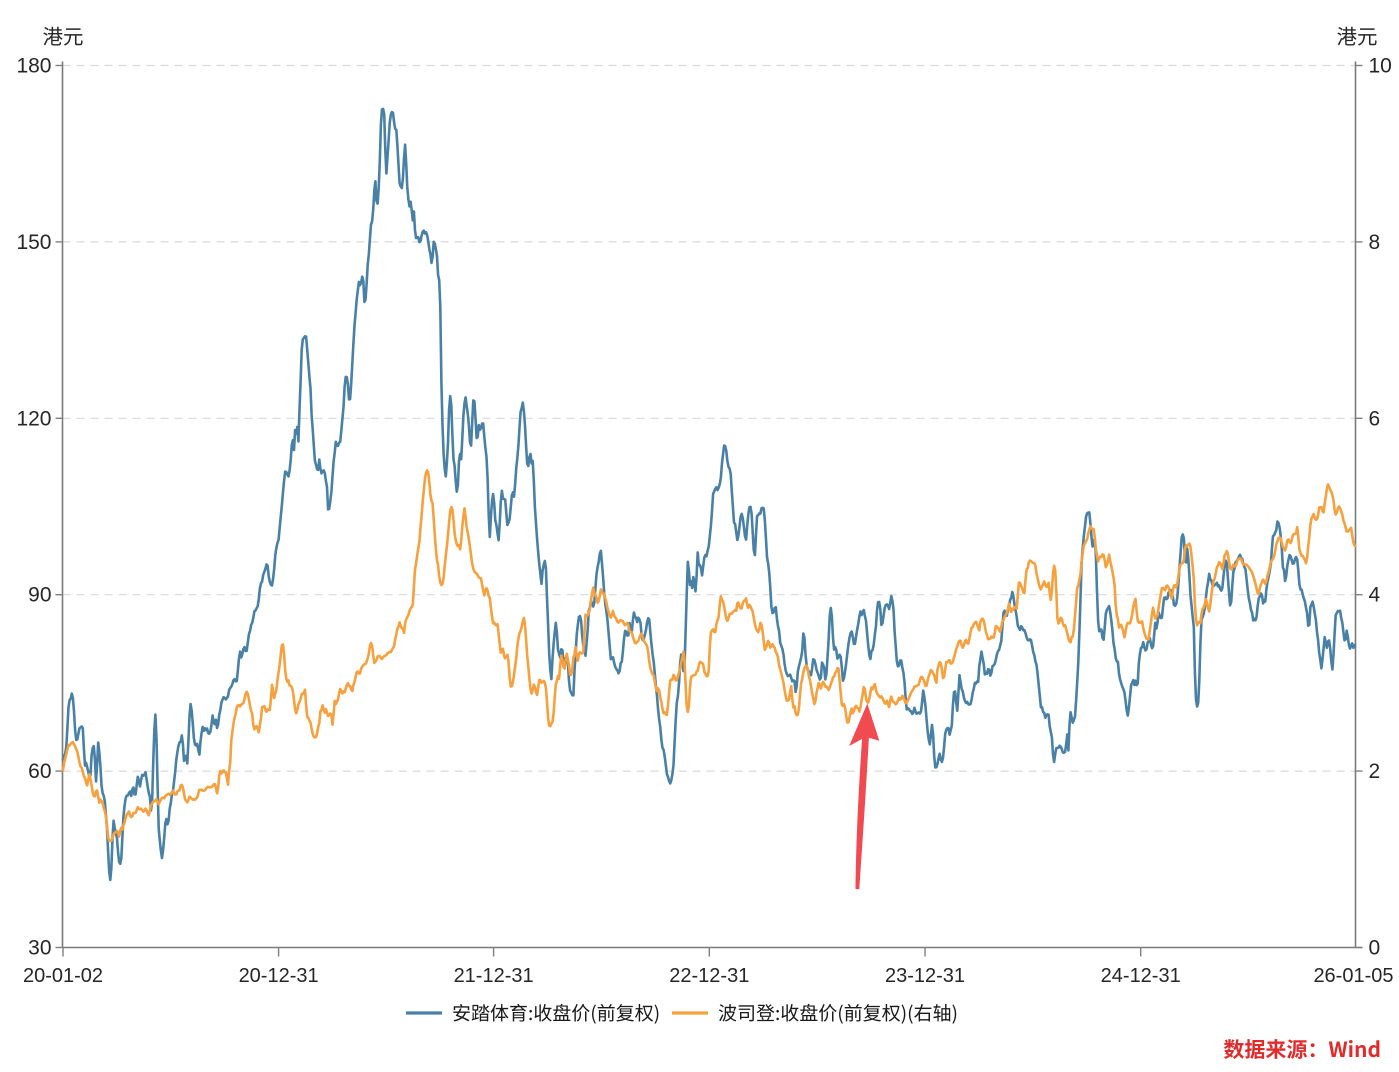  What do you see at coordinates (279, 976) in the screenshot?
I see `svg-text: 20-12-31` at bounding box center [279, 976].